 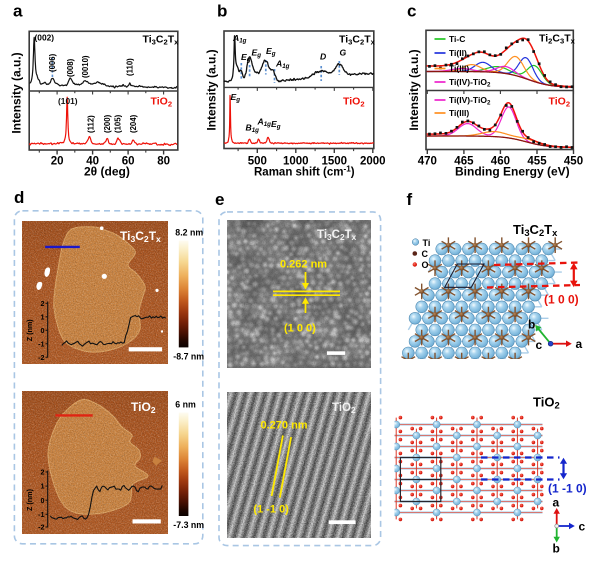 I want to click on svg-text: D, so click(x=323, y=57).